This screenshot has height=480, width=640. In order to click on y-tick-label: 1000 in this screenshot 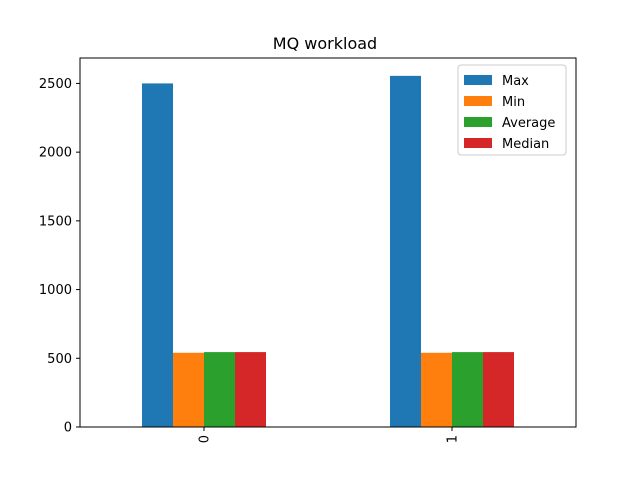, I will do `click(55, 290)`.